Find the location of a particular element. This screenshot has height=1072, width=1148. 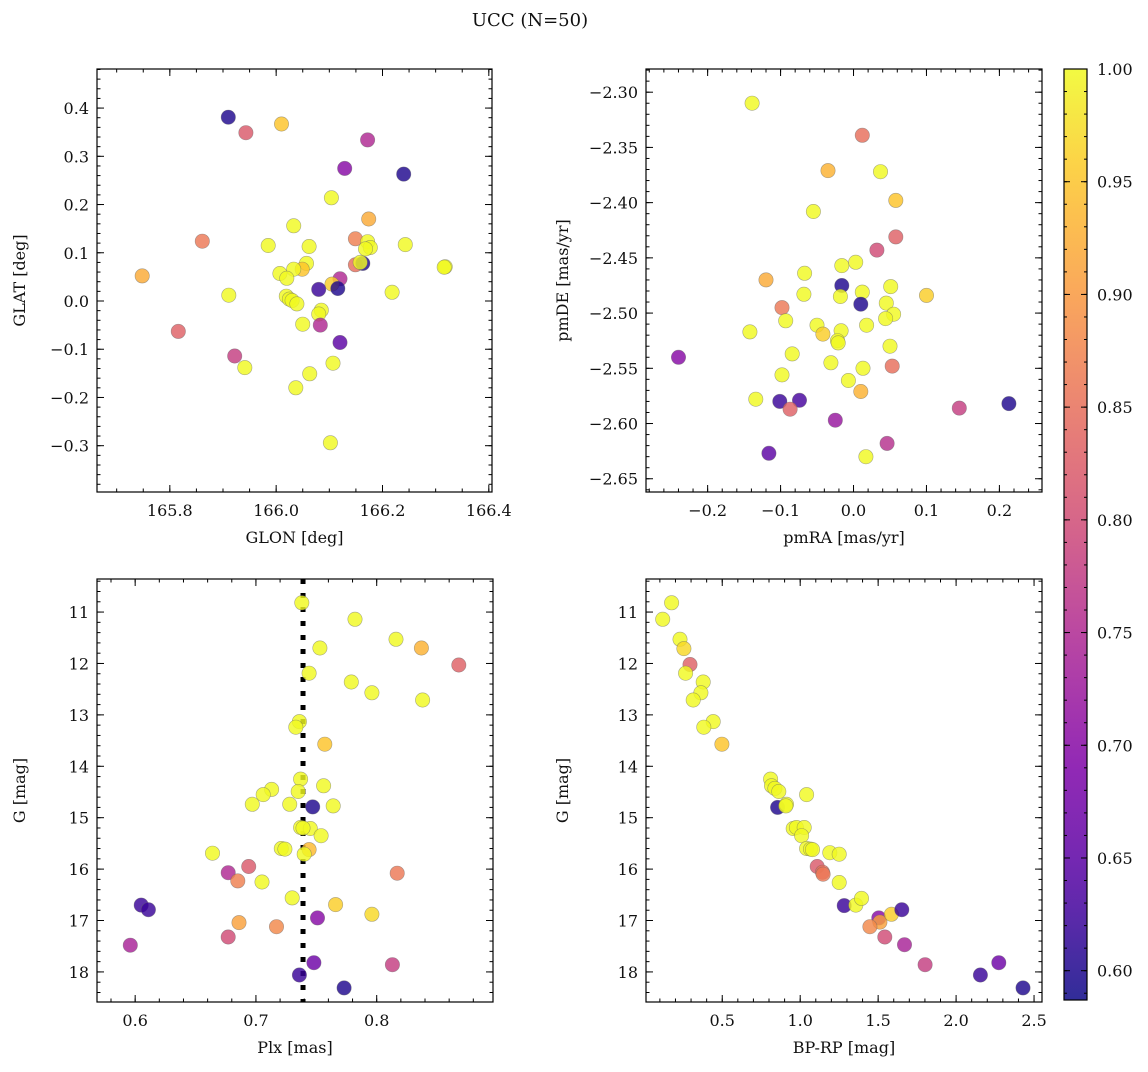

y-tick-label: −2.55 is located at coordinates (613, 368).